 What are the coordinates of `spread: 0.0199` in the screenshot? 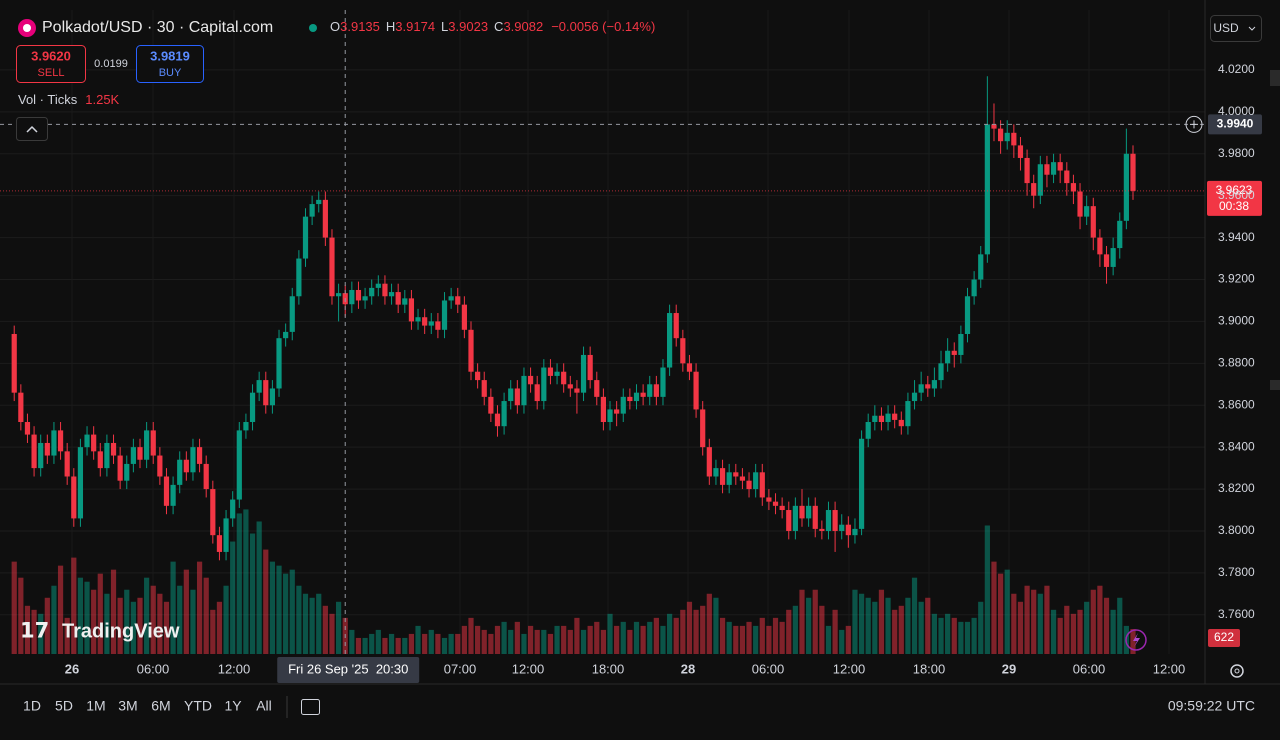 It's located at (111, 64).